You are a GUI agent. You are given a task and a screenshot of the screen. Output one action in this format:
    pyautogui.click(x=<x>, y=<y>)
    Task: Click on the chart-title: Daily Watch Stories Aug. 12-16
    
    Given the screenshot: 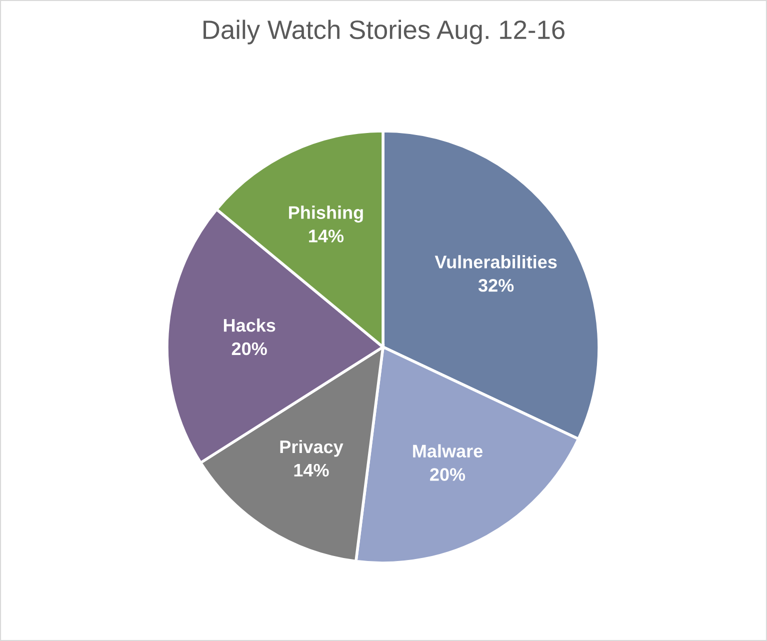 What is the action you would take?
    pyautogui.click(x=384, y=32)
    